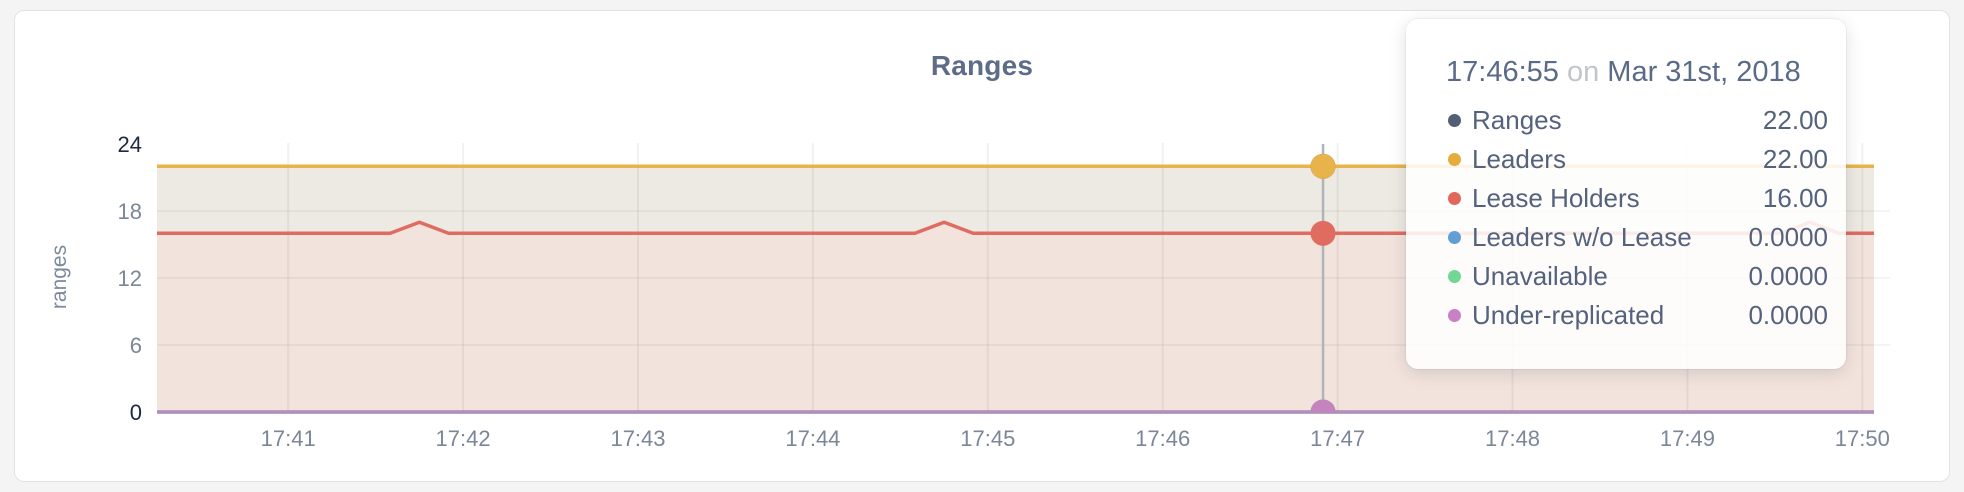  Describe the element at coordinates (1517, 120) in the screenshot. I see `series-label: Ranges` at that location.